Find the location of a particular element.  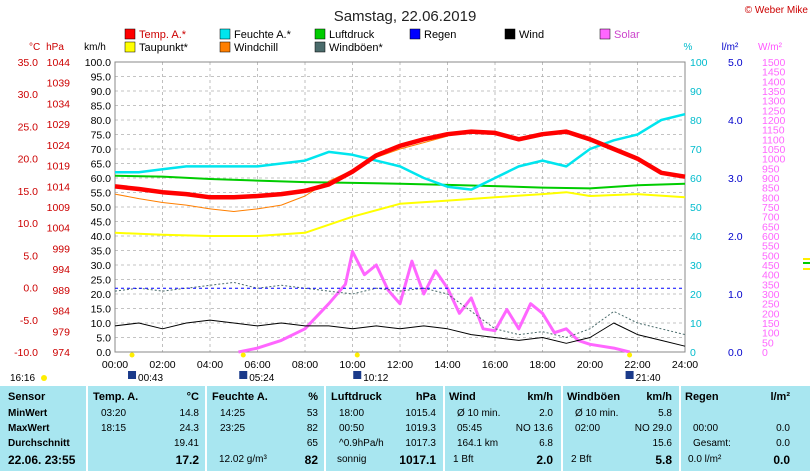

wind-axis-tick: 90.0 is located at coordinates (101, 92).